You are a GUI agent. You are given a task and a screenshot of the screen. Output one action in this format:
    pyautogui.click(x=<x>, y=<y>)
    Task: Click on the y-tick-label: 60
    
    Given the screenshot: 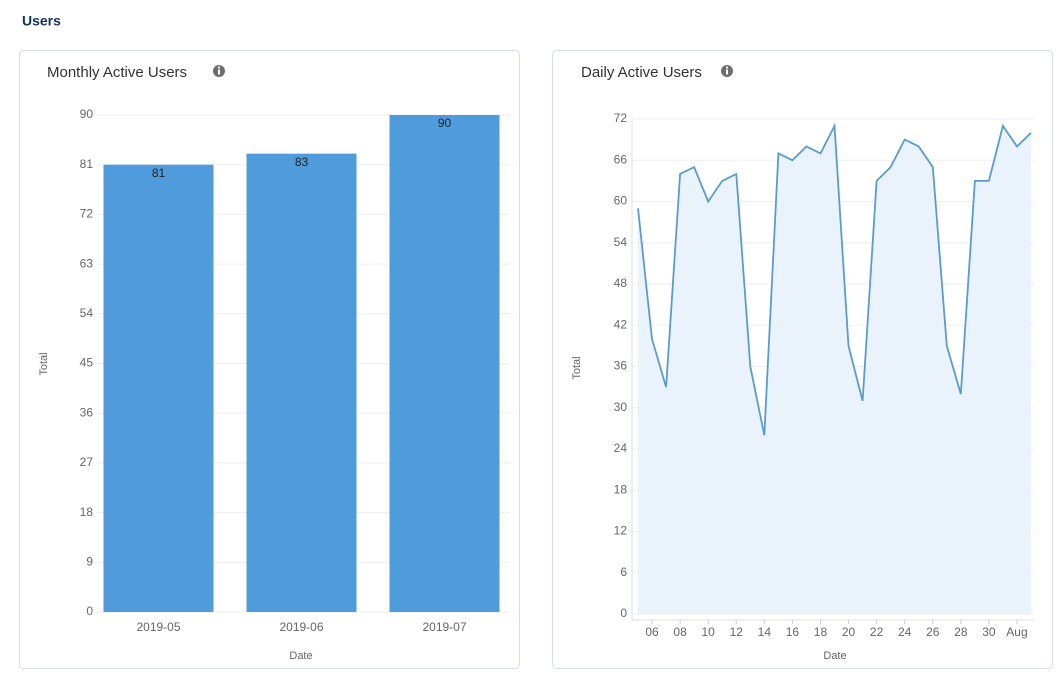 What is the action you would take?
    pyautogui.click(x=621, y=201)
    